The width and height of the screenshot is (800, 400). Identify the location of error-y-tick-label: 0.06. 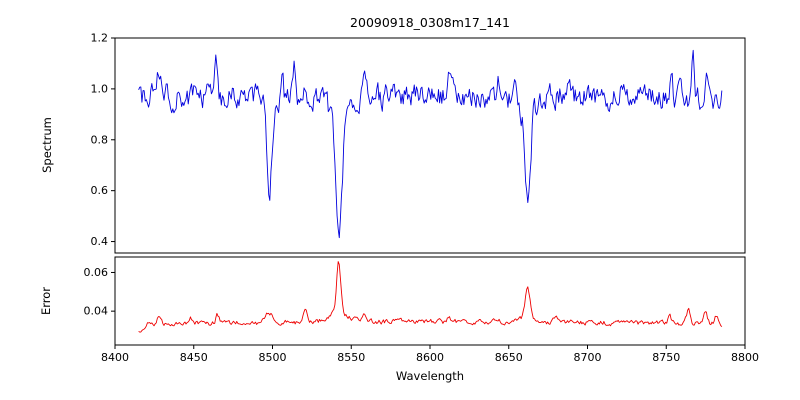
(96, 272).